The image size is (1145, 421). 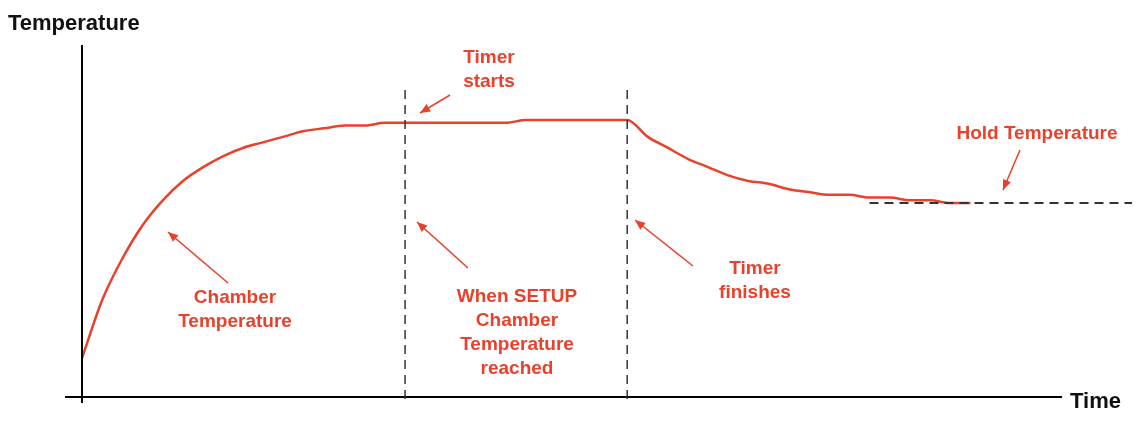 What do you see at coordinates (74, 22) in the screenshot?
I see `y-axis-title: Temperature` at bounding box center [74, 22].